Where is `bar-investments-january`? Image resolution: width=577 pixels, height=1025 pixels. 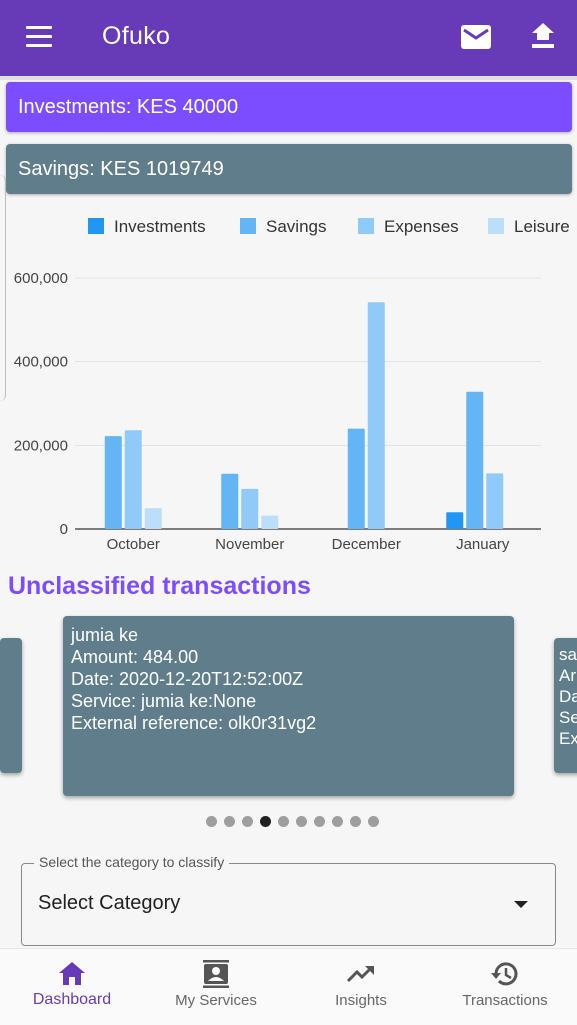
bar-investments-january is located at coordinates (455, 520).